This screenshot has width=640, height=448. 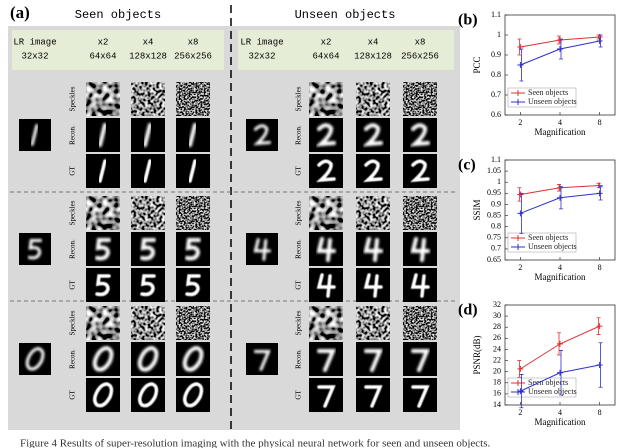 I want to click on y-tick-label: 22, so click(x=497, y=359).